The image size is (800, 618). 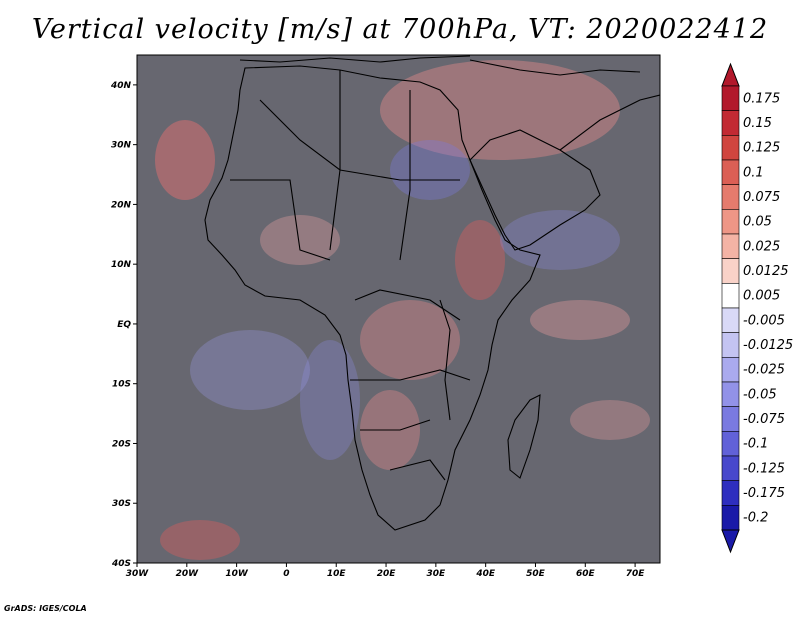 What do you see at coordinates (757, 222) in the screenshot?
I see `colorbar-label: 0.05` at bounding box center [757, 222].